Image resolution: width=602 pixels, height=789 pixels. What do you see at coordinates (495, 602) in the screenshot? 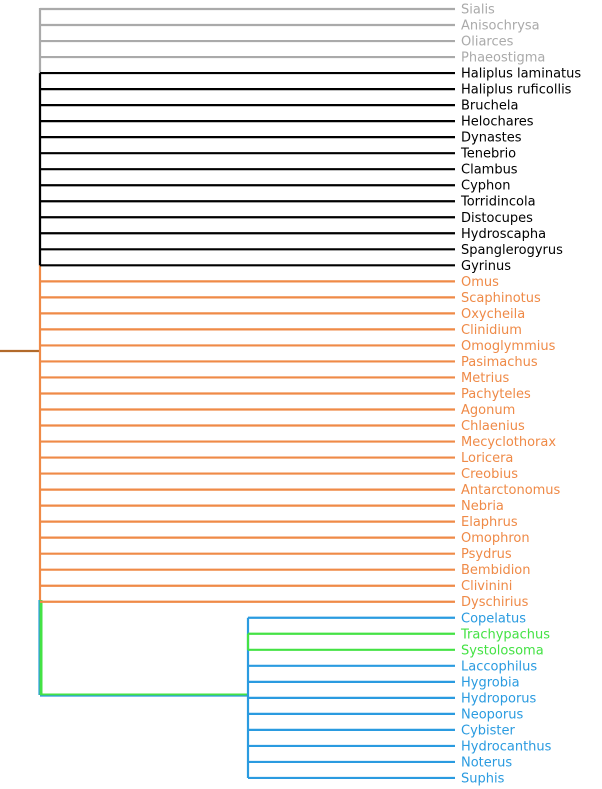
I see `taxon-label: Dyschirius` at bounding box center [495, 602].